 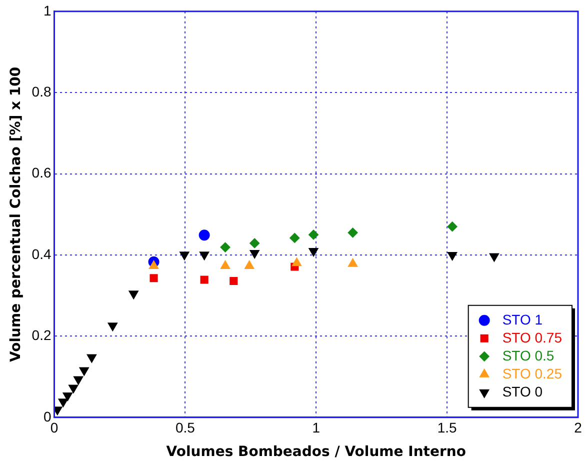 What do you see at coordinates (16, 214) in the screenshot?
I see `y-axis-title: Volume percentual Colchao [%] x 100` at bounding box center [16, 214].